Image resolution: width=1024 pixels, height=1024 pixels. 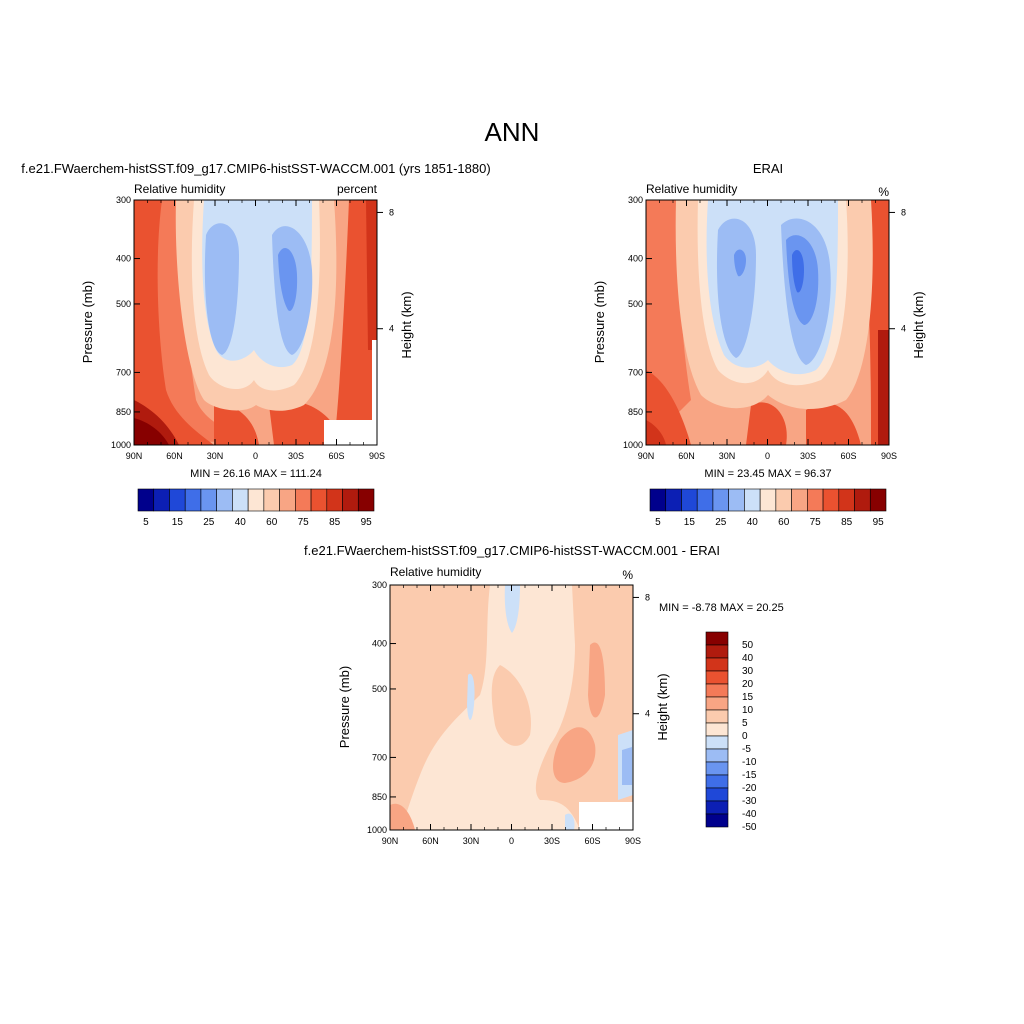 I want to click on stats-label: MIN = 23.45 MAX = 96.37, so click(x=767, y=474).